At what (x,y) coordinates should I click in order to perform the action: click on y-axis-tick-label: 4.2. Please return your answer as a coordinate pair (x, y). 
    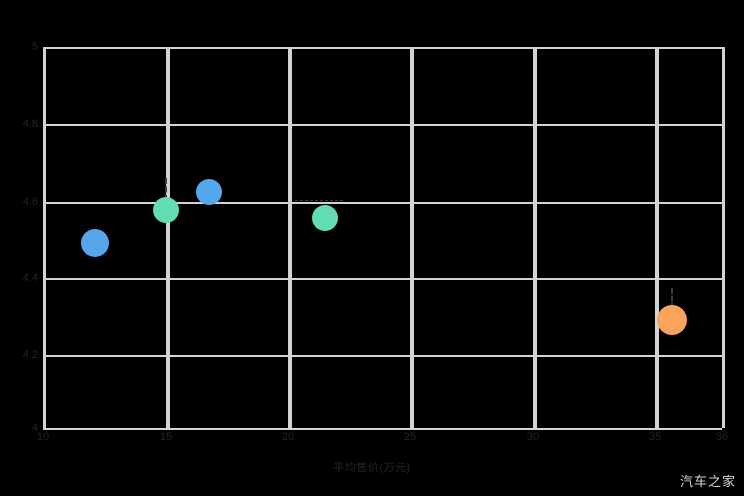
    Looking at the image, I should click on (30, 355).